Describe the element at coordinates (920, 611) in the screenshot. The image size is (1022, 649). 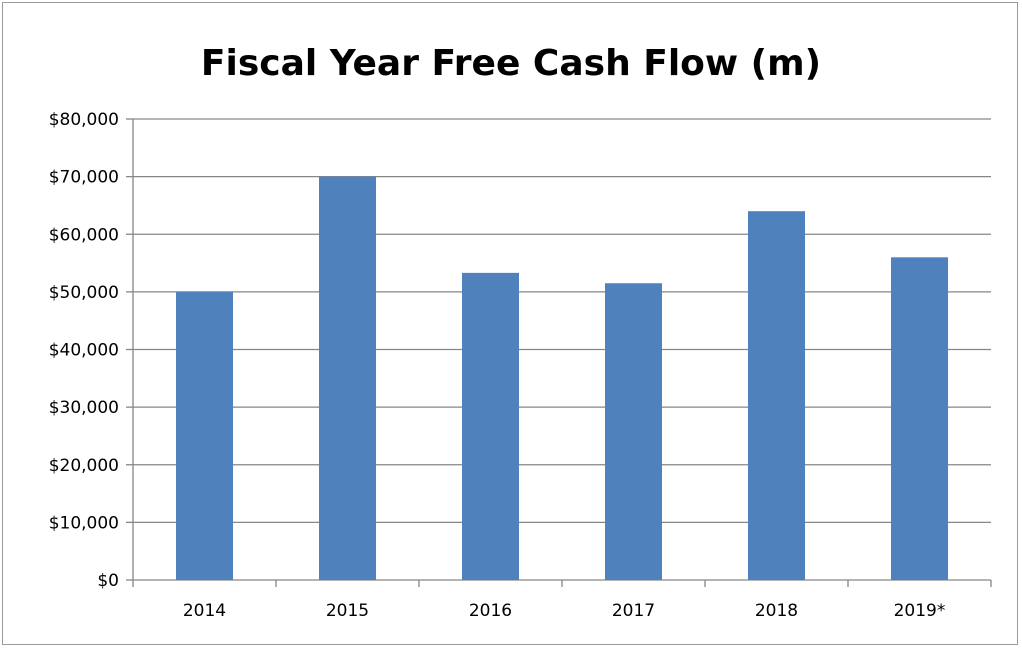
I see `x-tick-label: 2019*` at that location.